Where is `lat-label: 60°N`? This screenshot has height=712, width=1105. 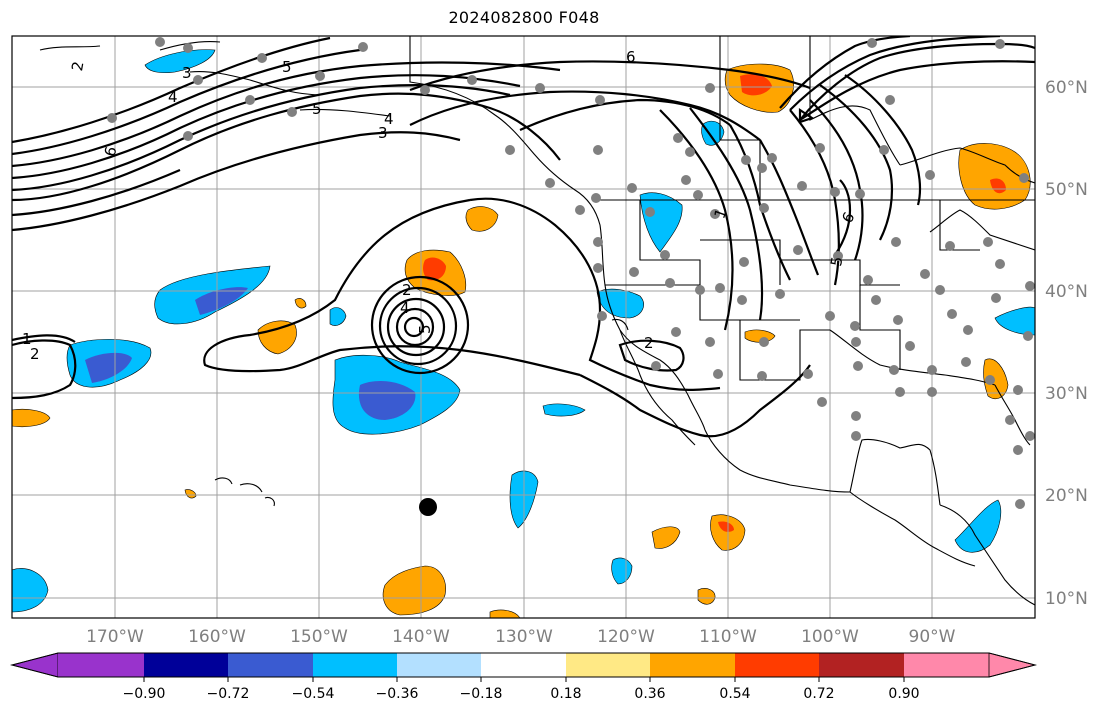
lat-label: 60°N is located at coordinates (1066, 88).